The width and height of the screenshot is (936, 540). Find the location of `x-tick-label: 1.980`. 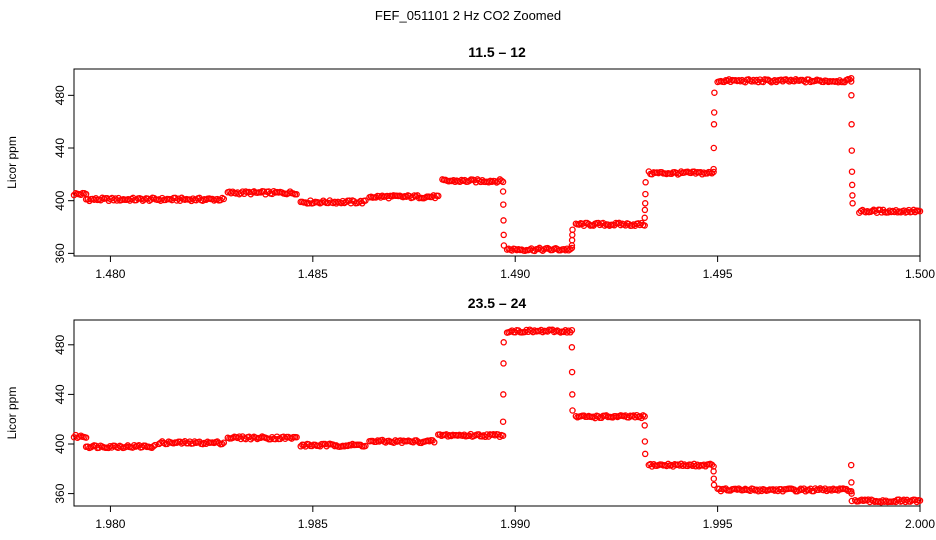

x-tick-label: 1.980 is located at coordinates (110, 524).